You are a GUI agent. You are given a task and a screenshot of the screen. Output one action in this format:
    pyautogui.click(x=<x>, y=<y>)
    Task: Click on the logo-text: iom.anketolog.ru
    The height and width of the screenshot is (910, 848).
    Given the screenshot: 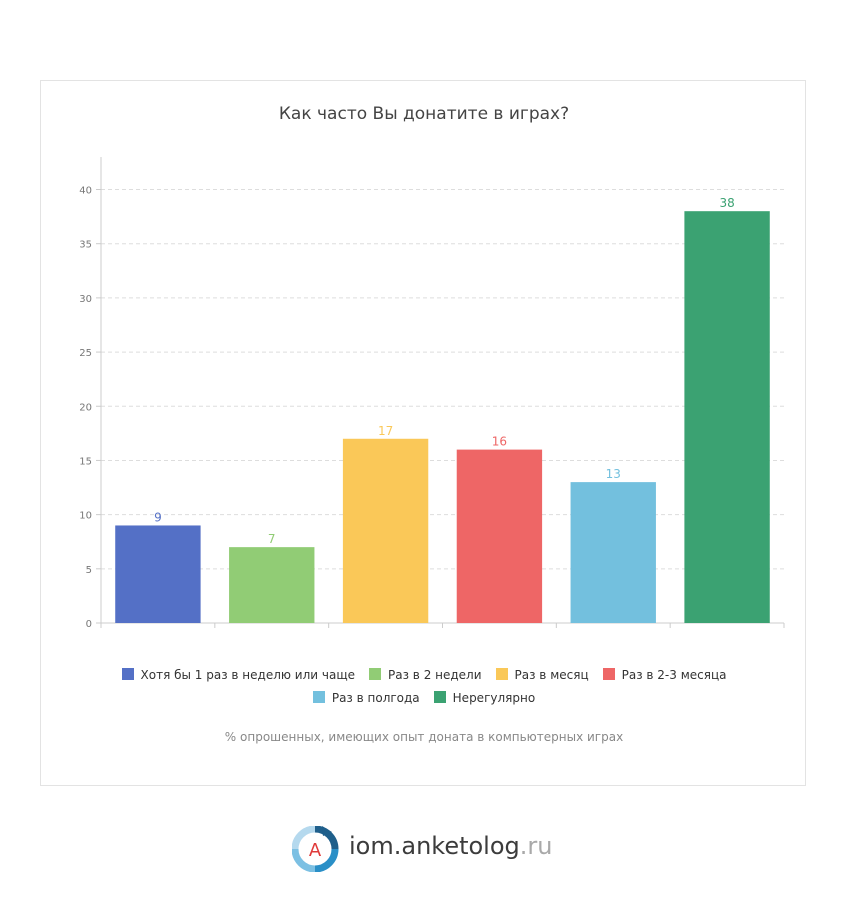 What is the action you would take?
    pyautogui.click(x=450, y=846)
    